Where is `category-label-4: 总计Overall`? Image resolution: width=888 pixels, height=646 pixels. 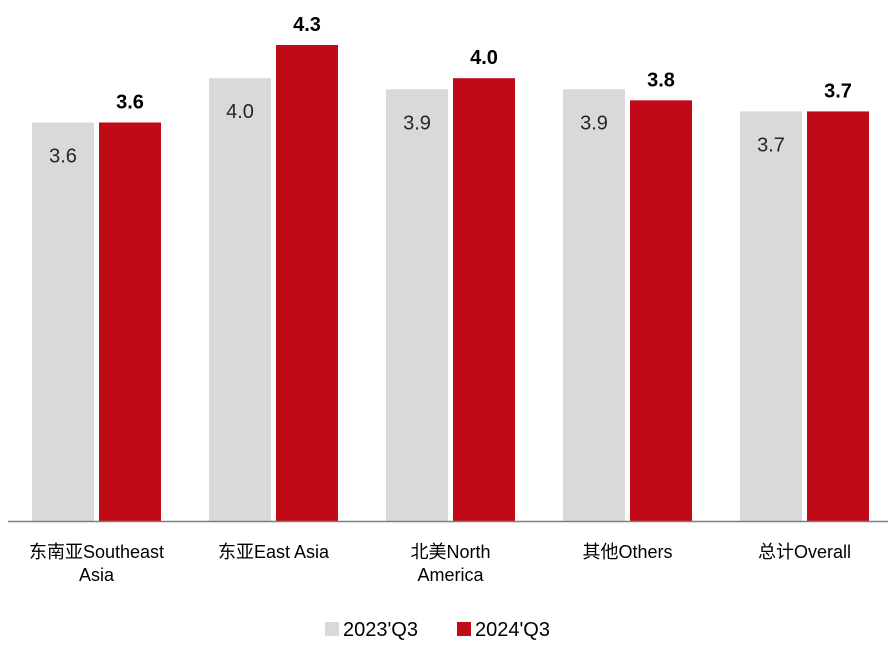
category-label-4: 总计Overall is located at coordinates (804, 552).